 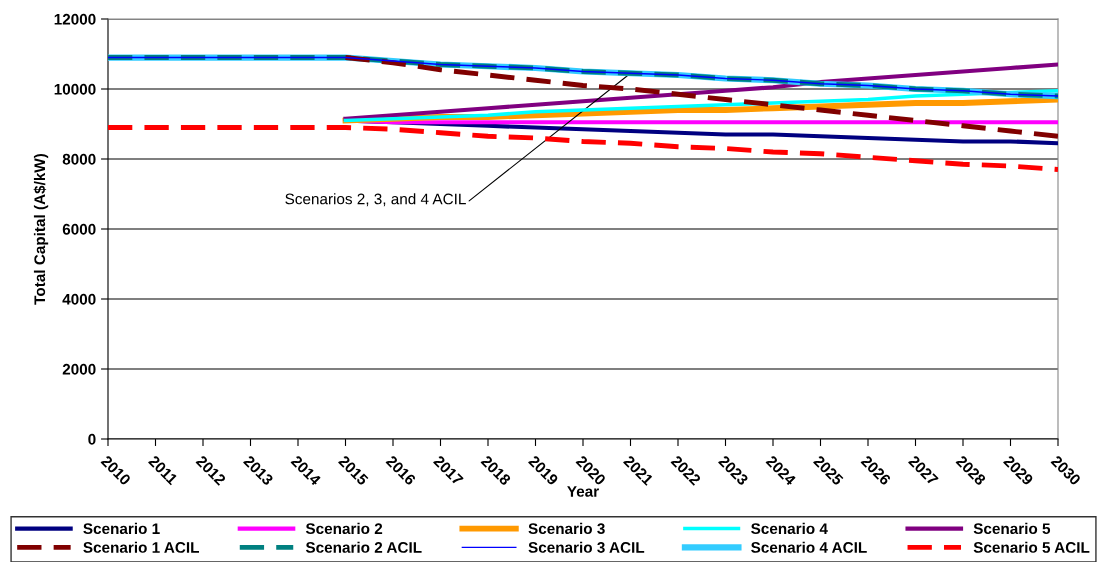 I want to click on y-tick-label: 0, so click(x=92, y=439).